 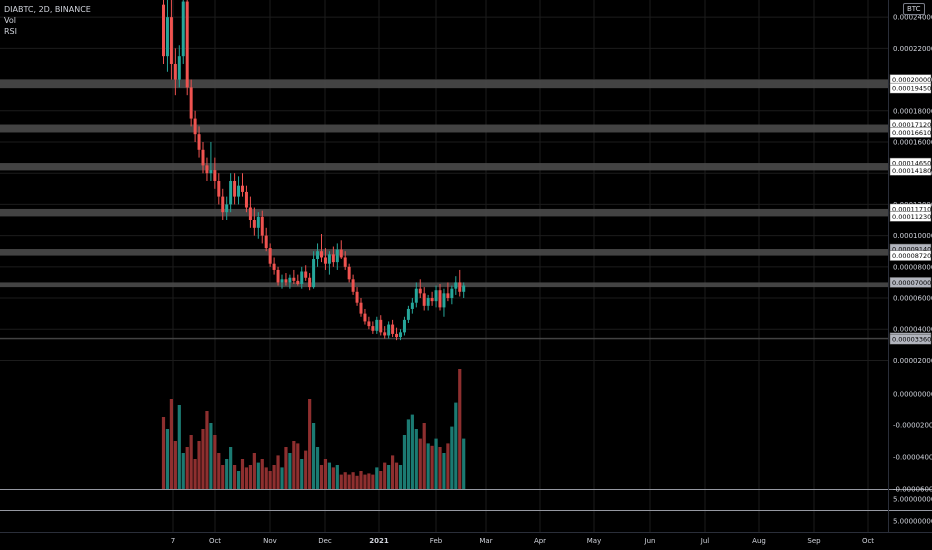 What do you see at coordinates (912, 267) in the screenshot?
I see `price-tick-label: 0.00008000` at bounding box center [912, 267].